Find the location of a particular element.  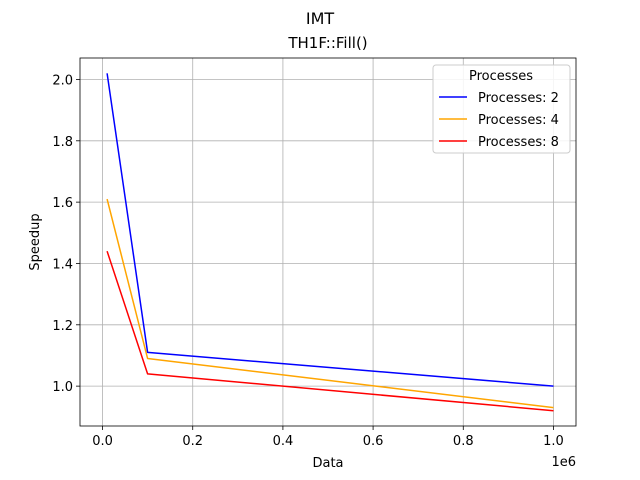

legend-box is located at coordinates (501, 109).